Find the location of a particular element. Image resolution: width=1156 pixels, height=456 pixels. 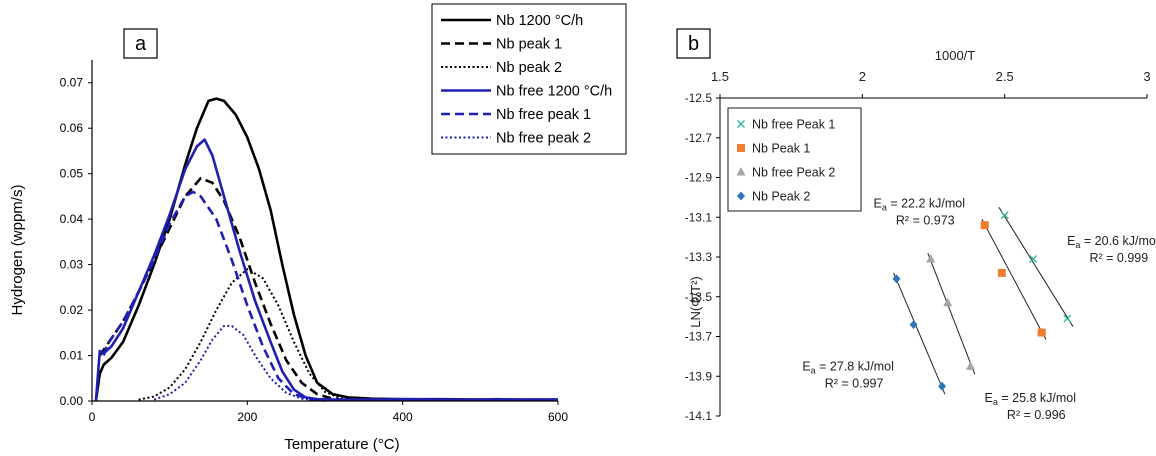

panel-a-label: a is located at coordinates (141, 44).